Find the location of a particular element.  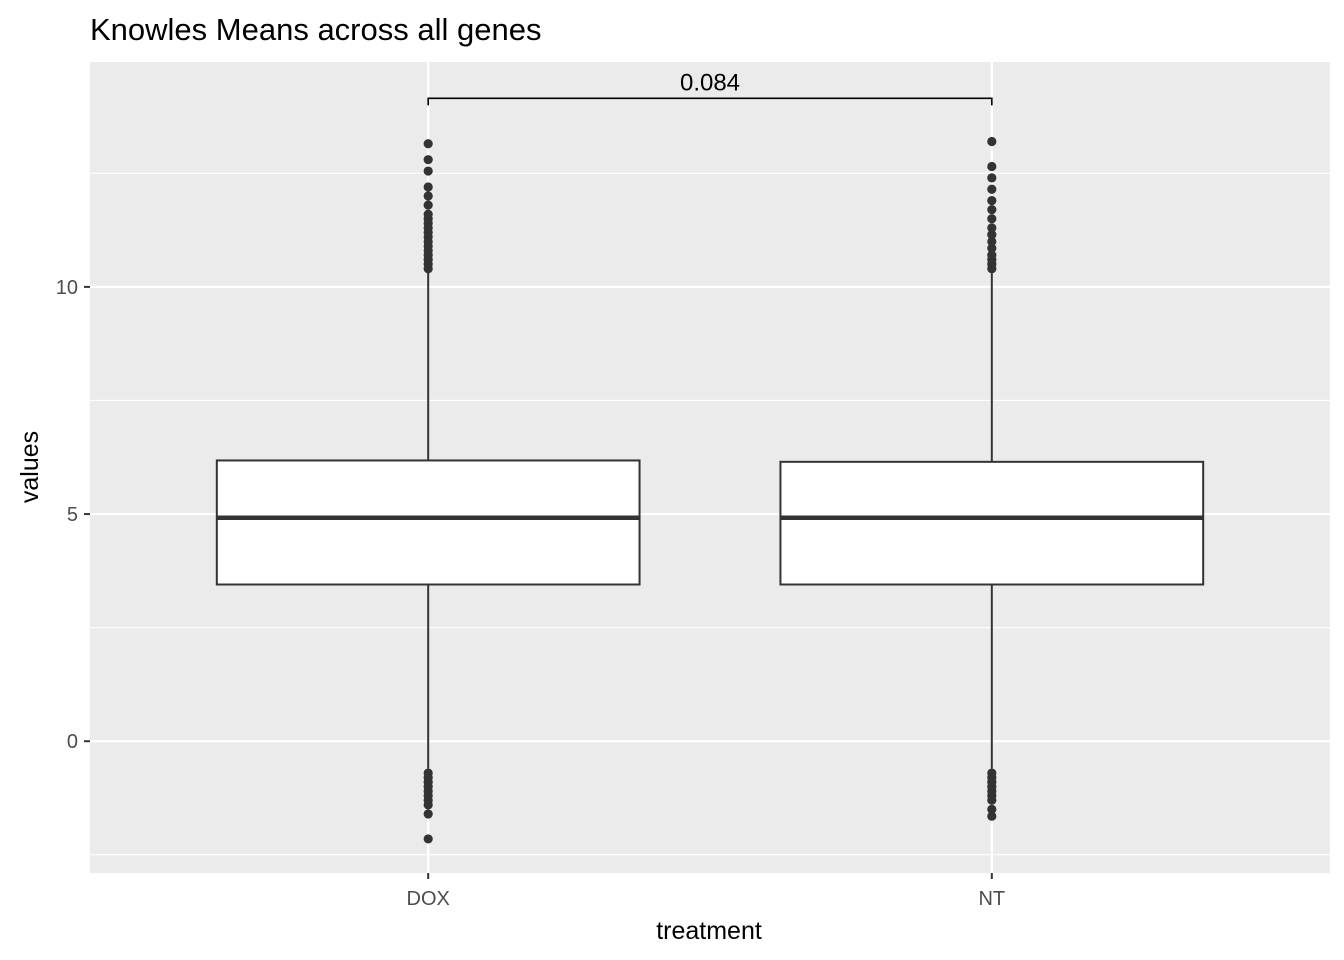

y-tick-label: 0 is located at coordinates (72, 742).